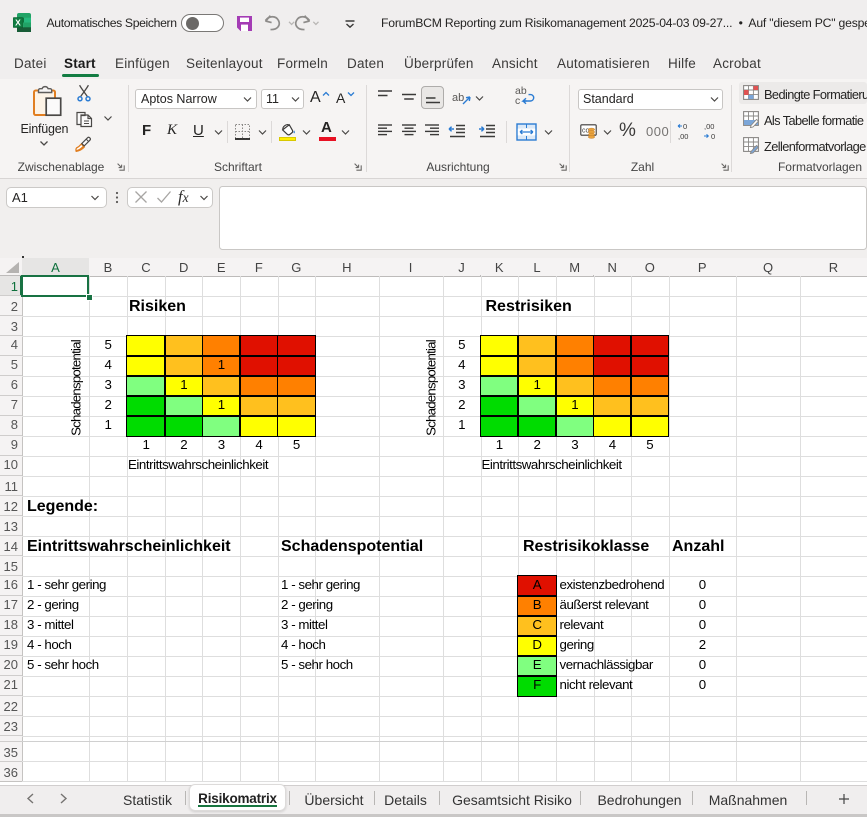 This screenshot has height=817, width=867. Describe the element at coordinates (18, 23) in the screenshot. I see `svg-text: X` at that location.